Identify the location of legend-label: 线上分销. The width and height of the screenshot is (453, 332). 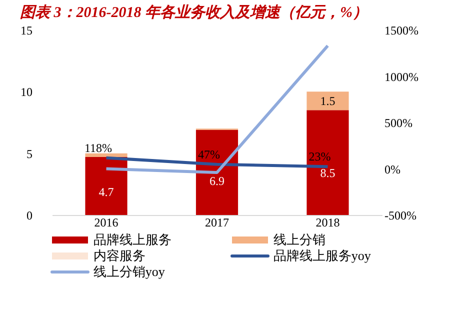
(299, 239).